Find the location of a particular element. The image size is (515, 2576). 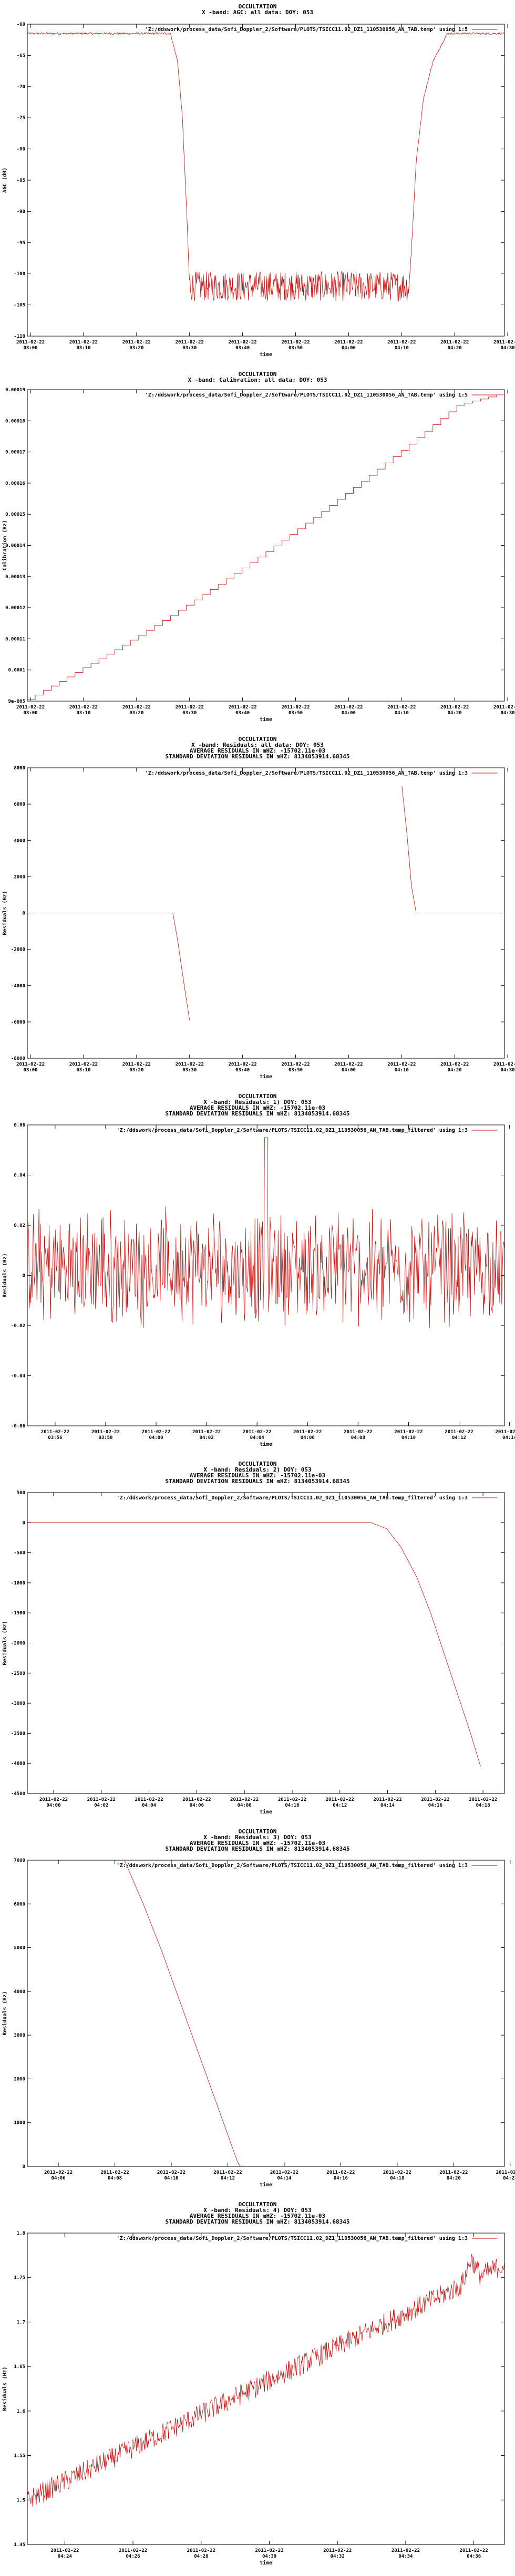

x-tick-time: 04:20 is located at coordinates (454, 2178).